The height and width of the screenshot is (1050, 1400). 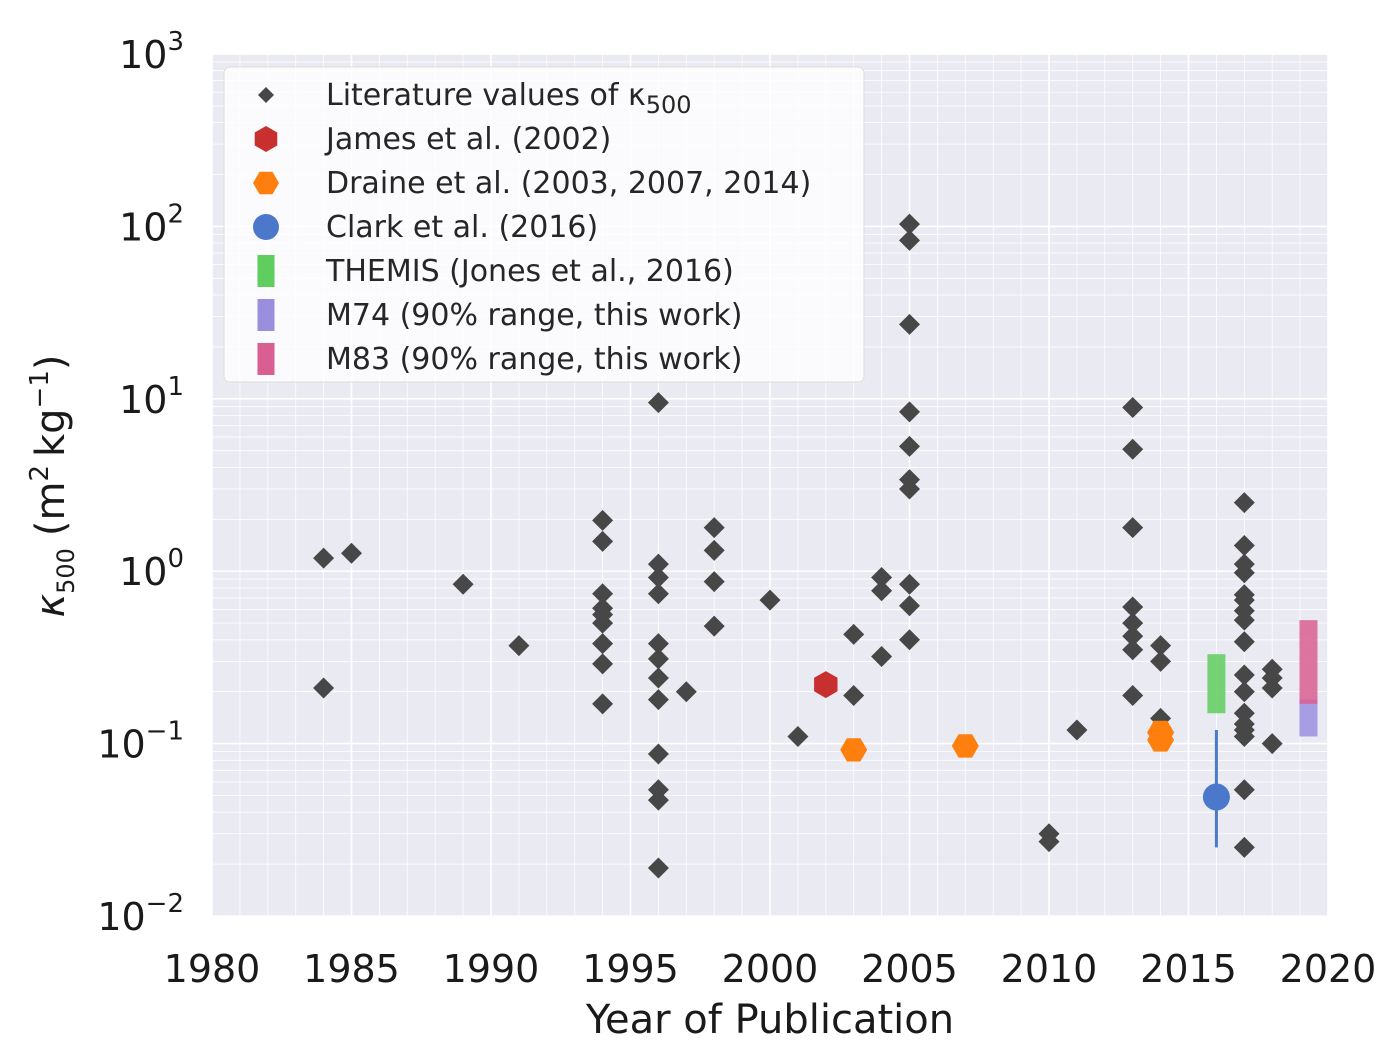 I want to click on legend-label-0: Literature values of κ500, so click(x=509, y=98).